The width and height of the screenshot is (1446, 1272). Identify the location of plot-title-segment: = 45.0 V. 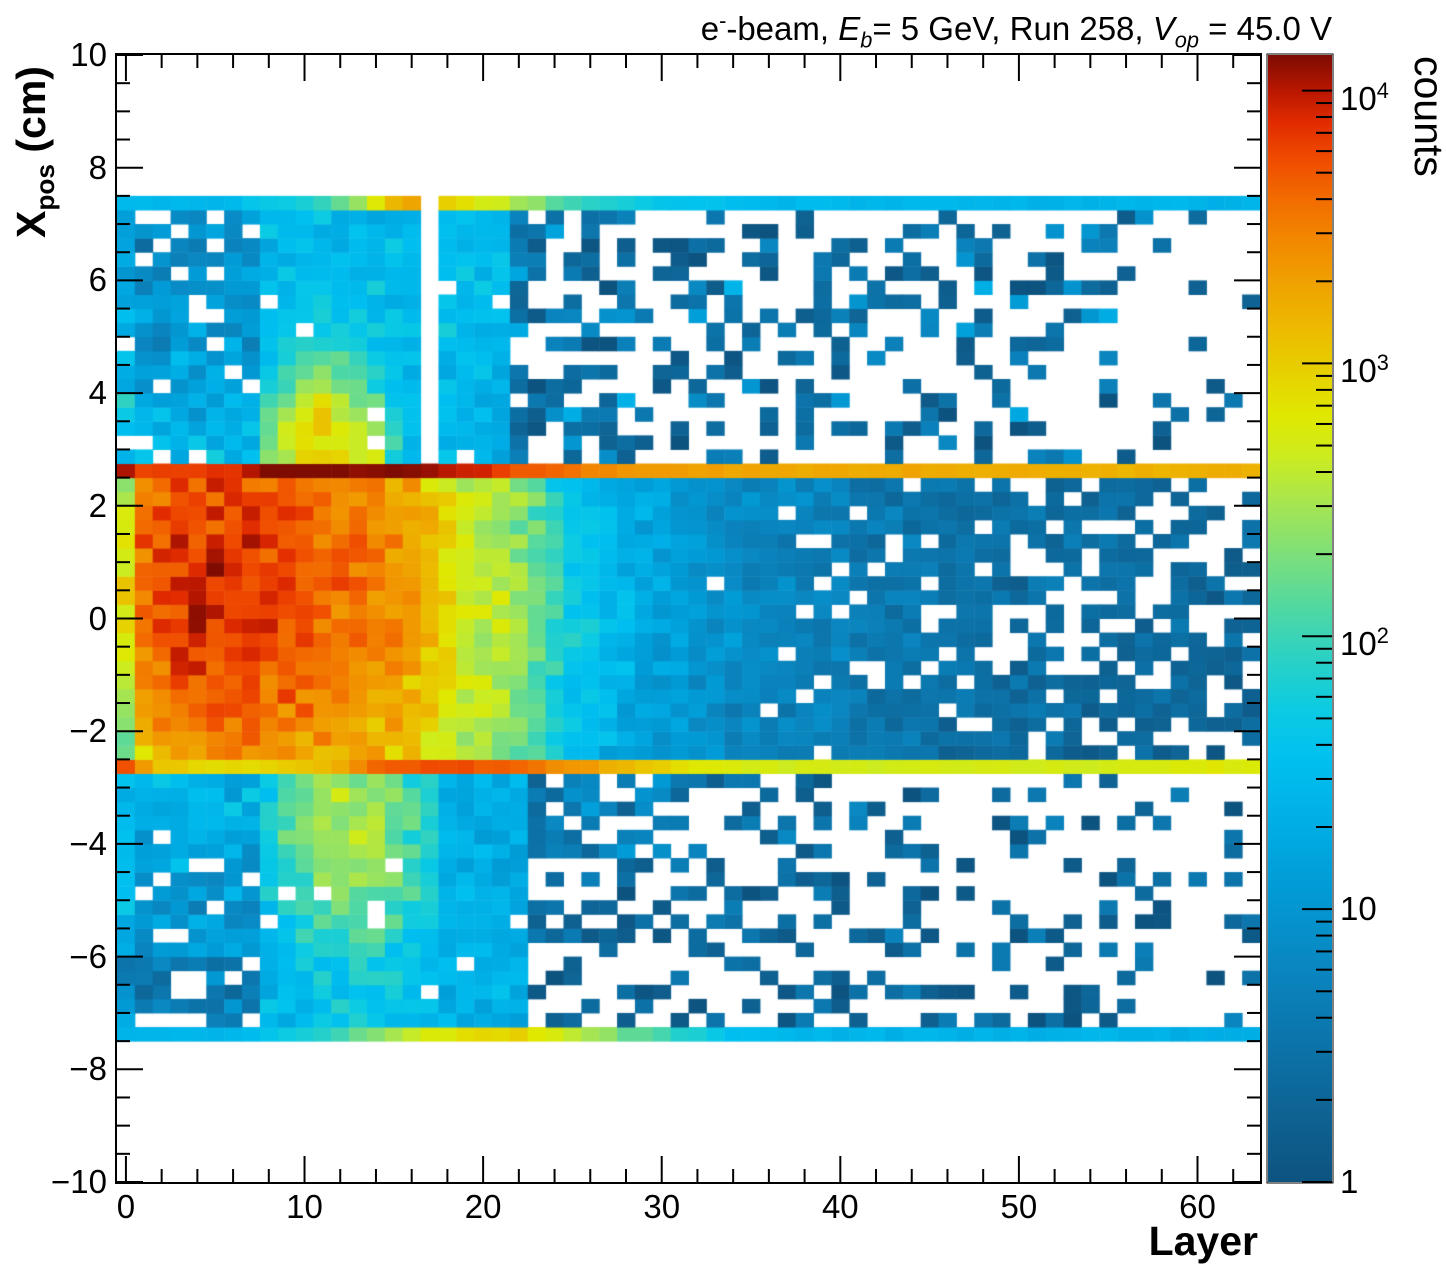
(1265, 28).